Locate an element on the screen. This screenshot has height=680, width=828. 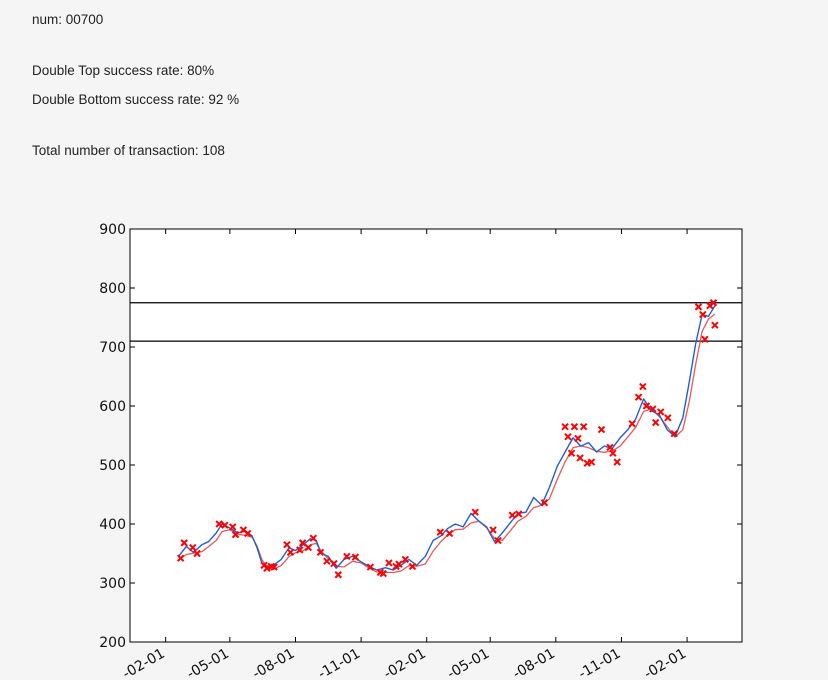
y-tick-label: 800 is located at coordinates (112, 289).